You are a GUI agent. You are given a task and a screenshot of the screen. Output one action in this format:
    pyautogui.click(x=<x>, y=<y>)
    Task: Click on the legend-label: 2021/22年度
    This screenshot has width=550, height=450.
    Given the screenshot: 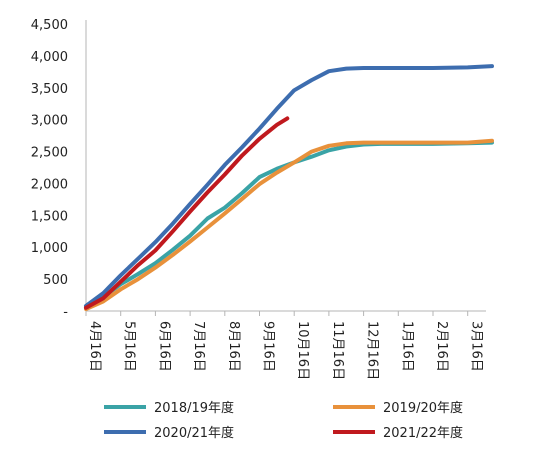 What is the action you would take?
    pyautogui.click(x=423, y=433)
    